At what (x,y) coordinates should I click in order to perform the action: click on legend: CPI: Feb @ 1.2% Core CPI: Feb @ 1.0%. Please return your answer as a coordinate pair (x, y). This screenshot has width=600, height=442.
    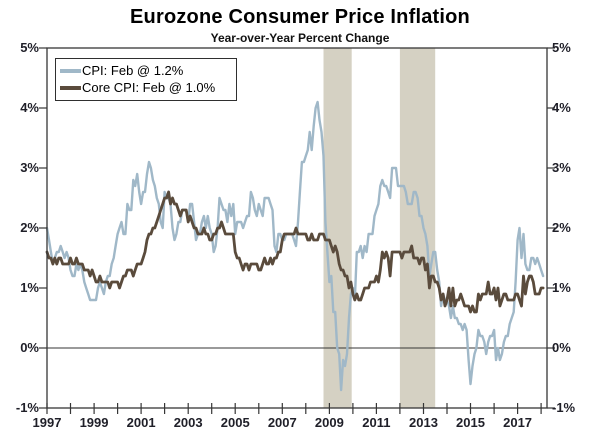
    Looking at the image, I should click on (146, 79).